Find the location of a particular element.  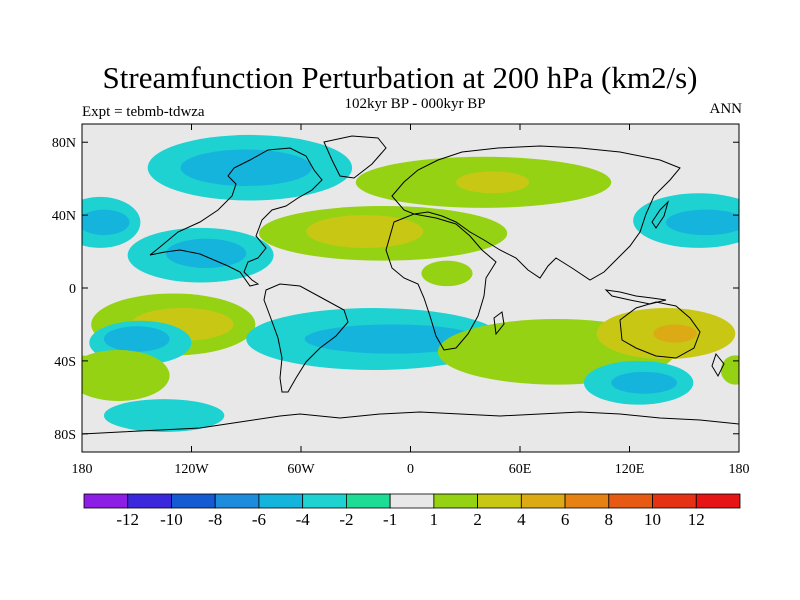

x-tick-label-2: 60W is located at coordinates (301, 469).